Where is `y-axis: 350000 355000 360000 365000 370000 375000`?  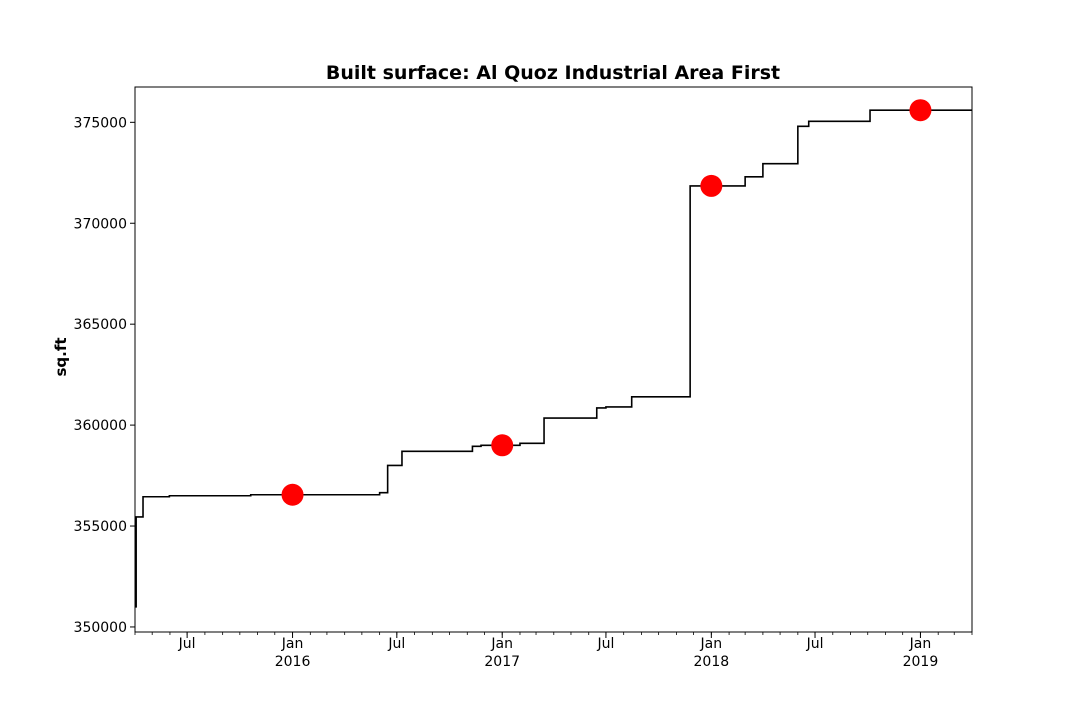
y-axis: 350000 355000 360000 365000 370000 375000 is located at coordinates (104, 375).